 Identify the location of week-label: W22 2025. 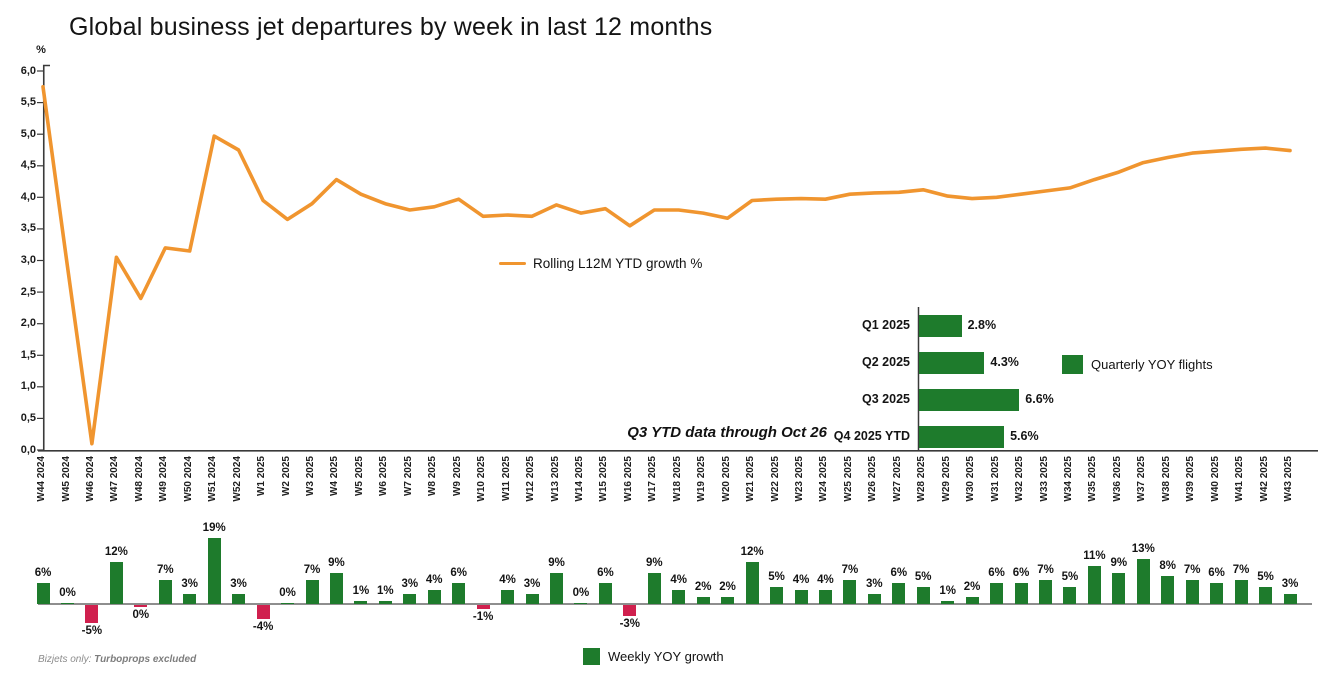
(775, 479).